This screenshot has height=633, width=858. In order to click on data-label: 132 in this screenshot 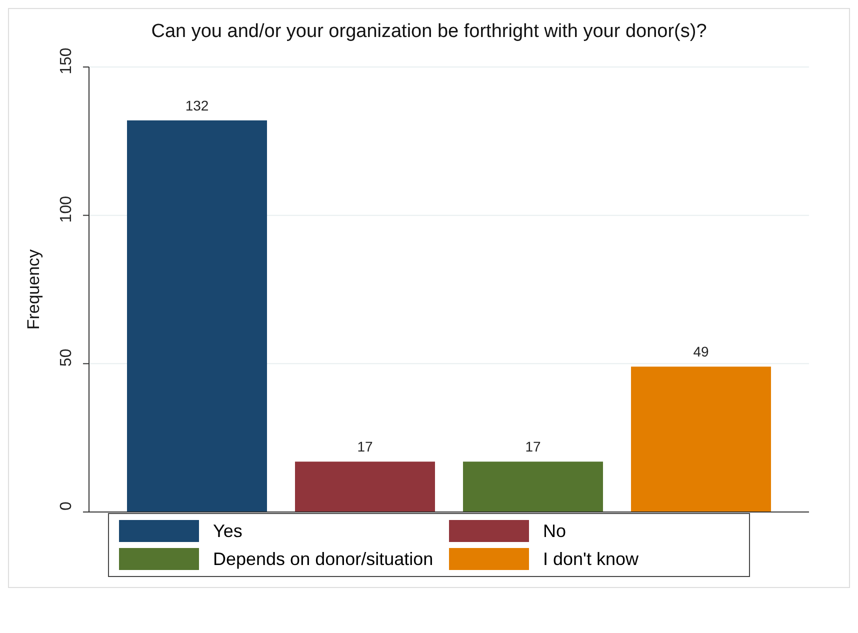, I will do `click(197, 105)`.